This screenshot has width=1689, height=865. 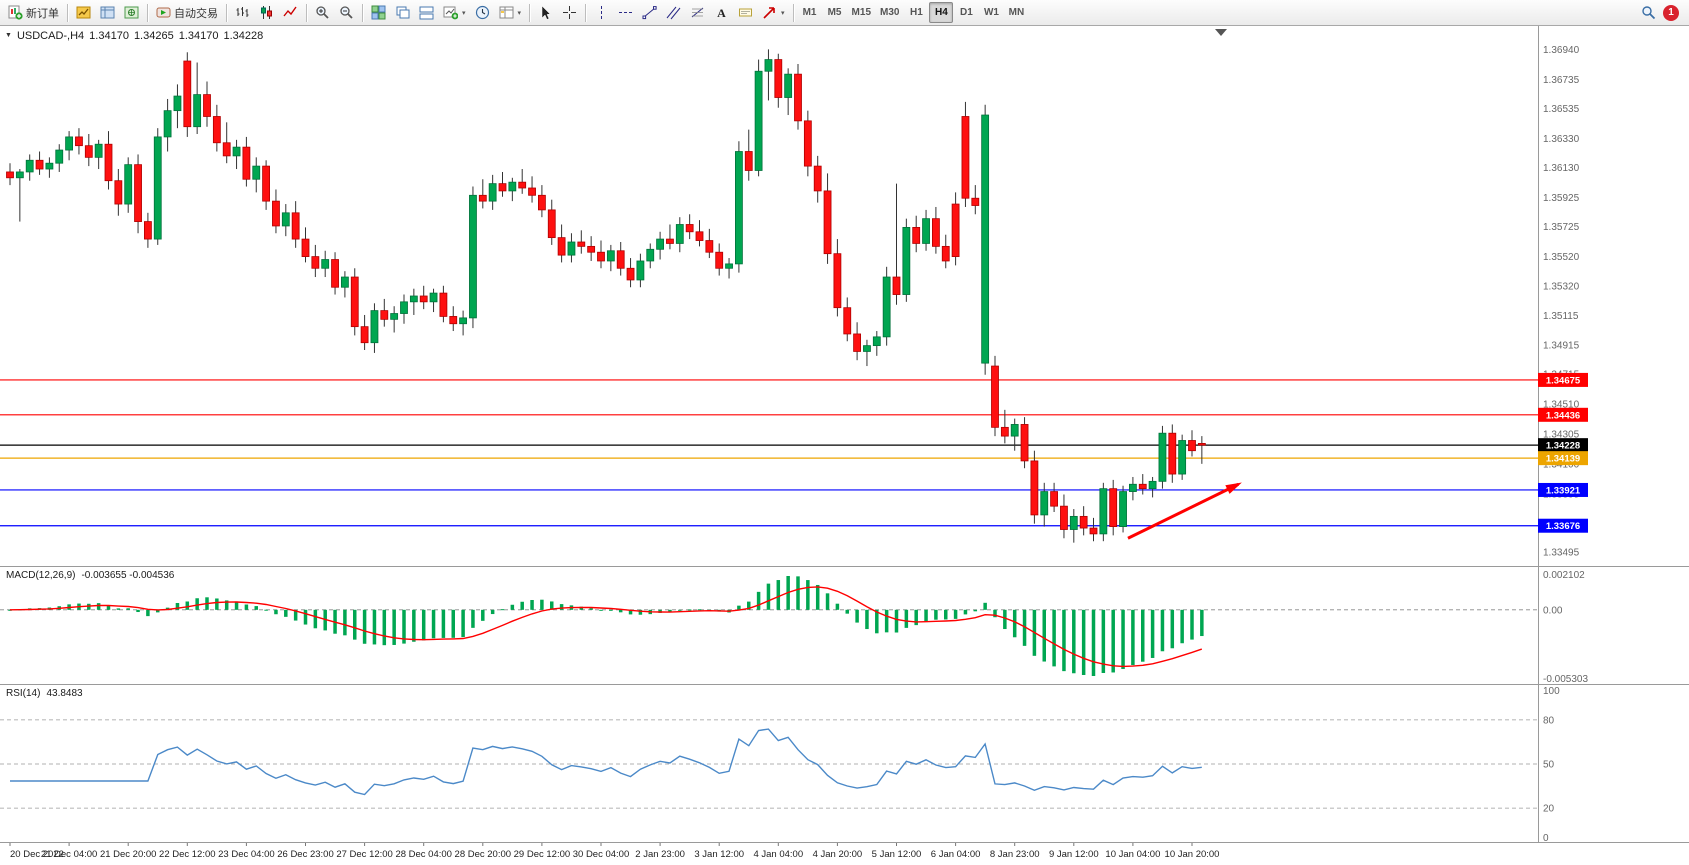 What do you see at coordinates (402, 12) in the screenshot?
I see `cascade-windows-button` at bounding box center [402, 12].